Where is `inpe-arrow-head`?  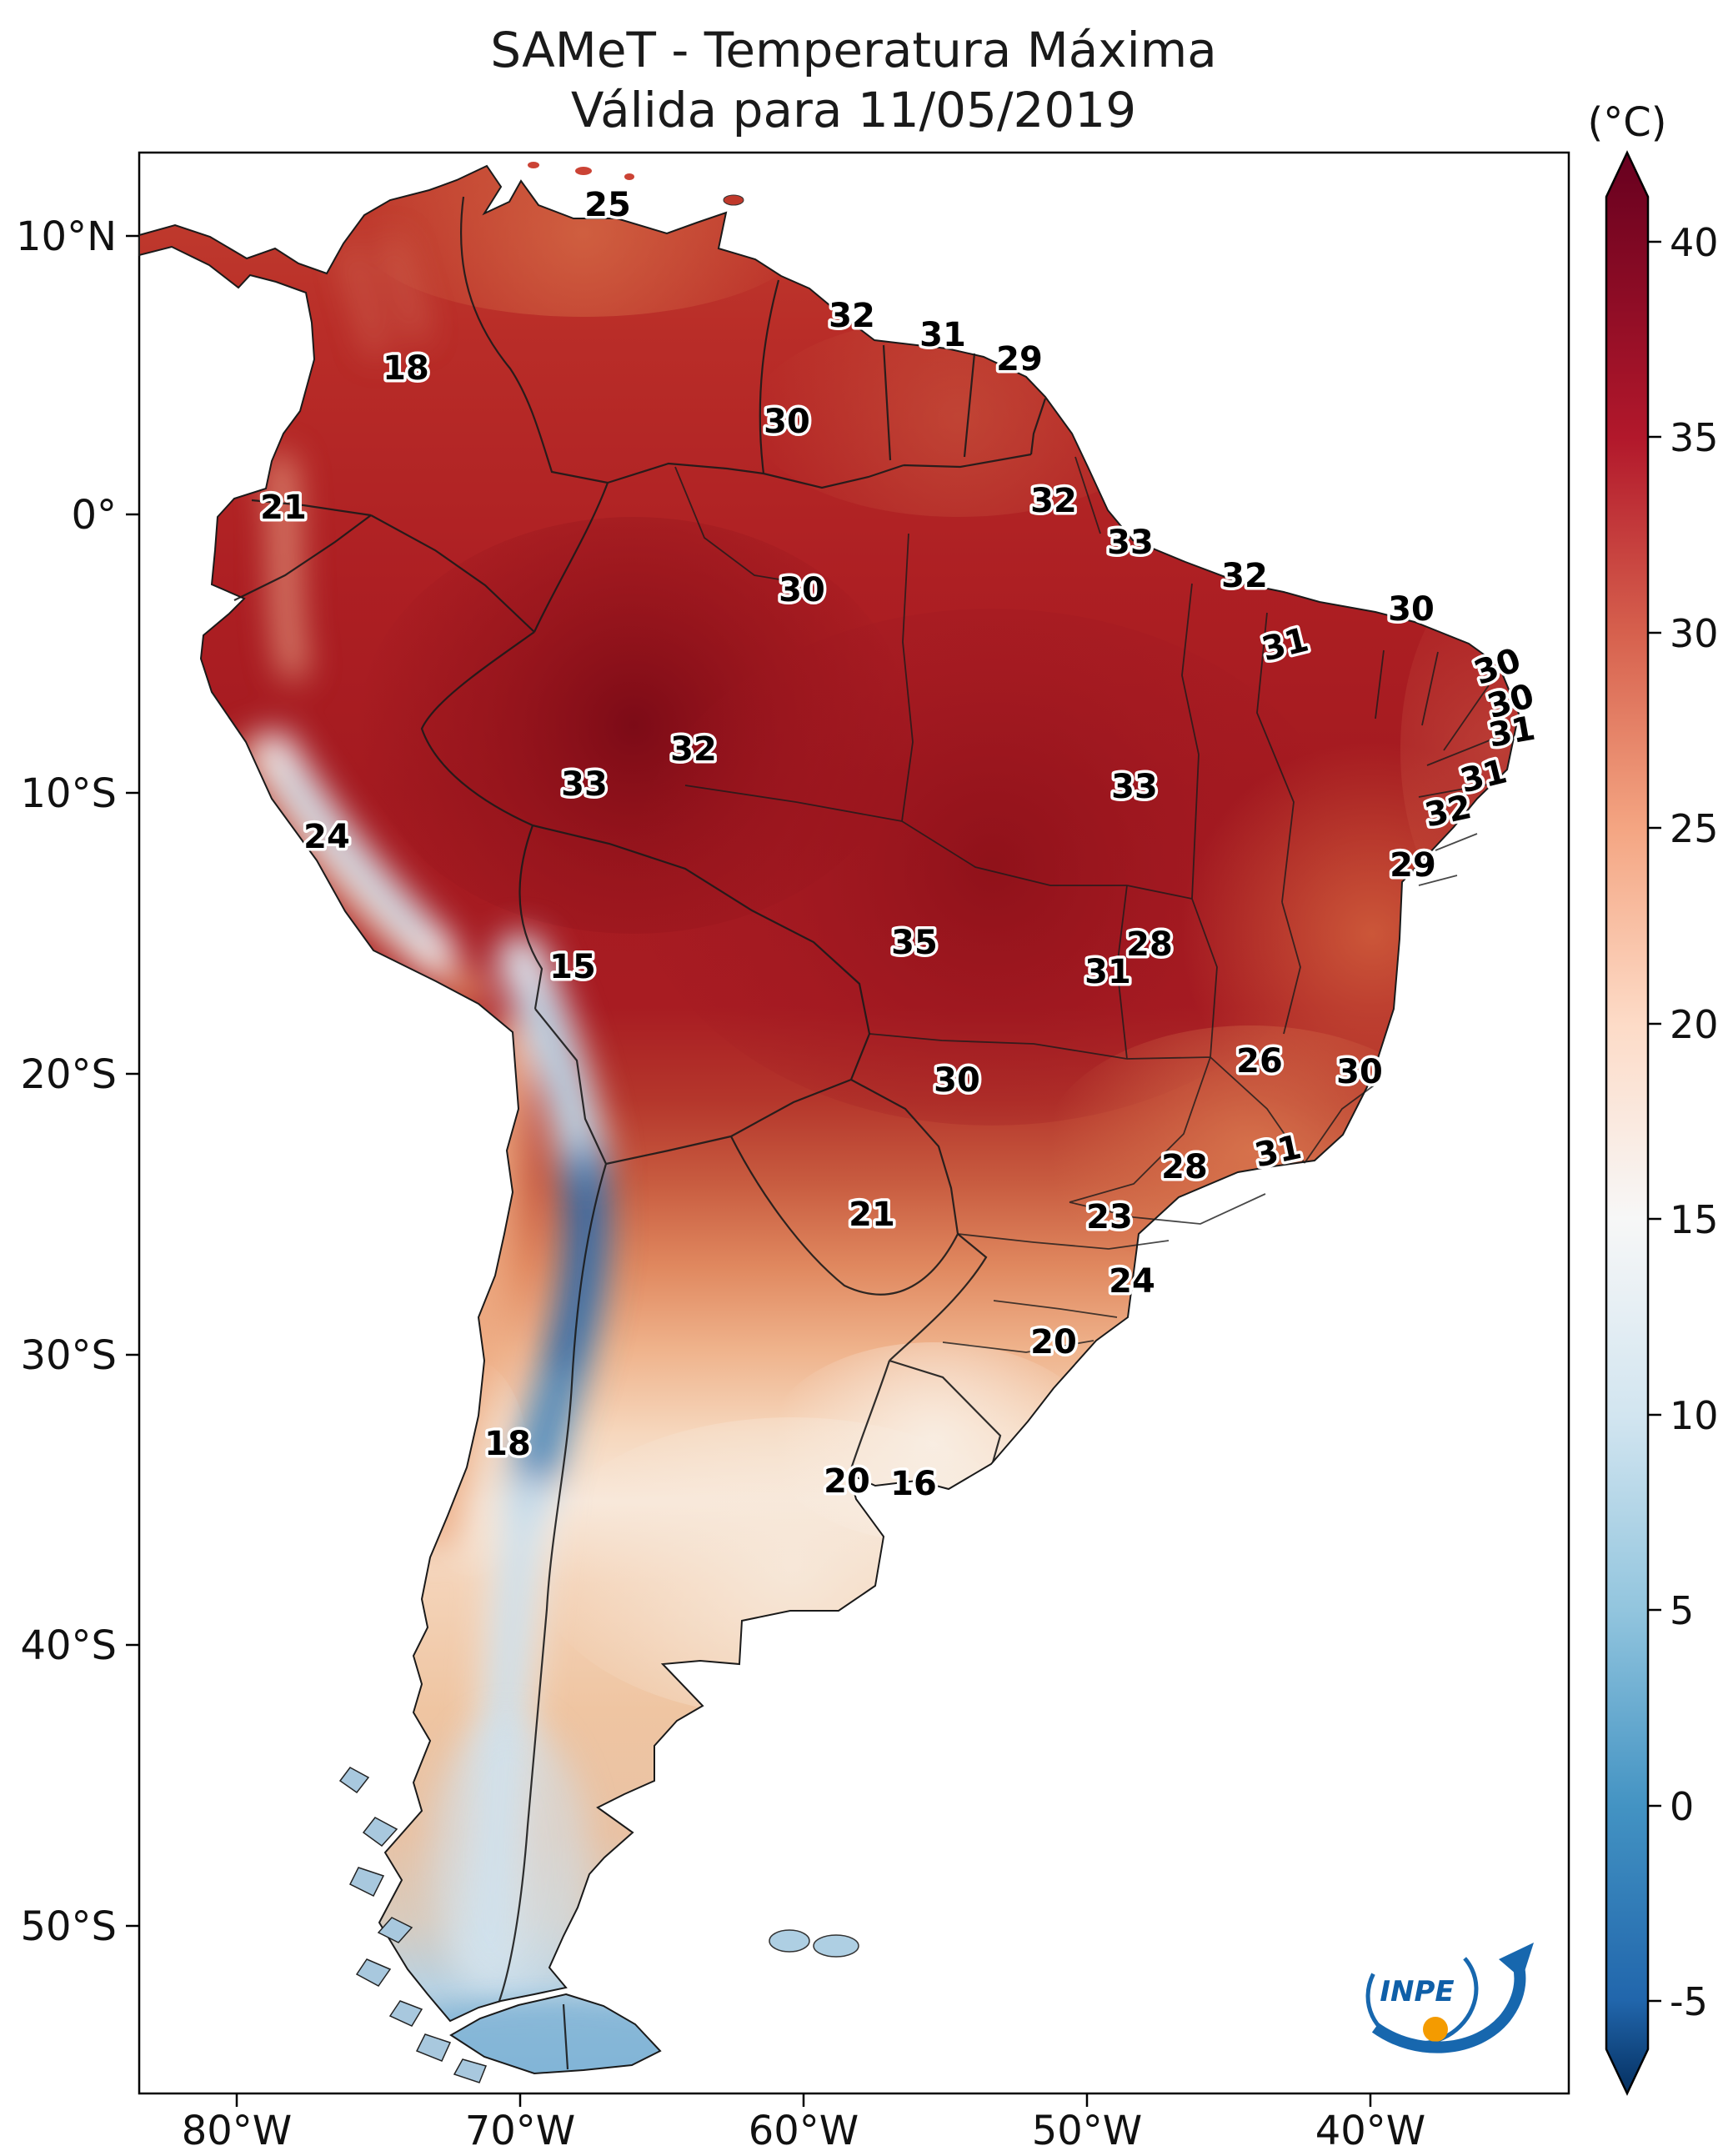
inpe-arrow-head is located at coordinates (1517, 1961).